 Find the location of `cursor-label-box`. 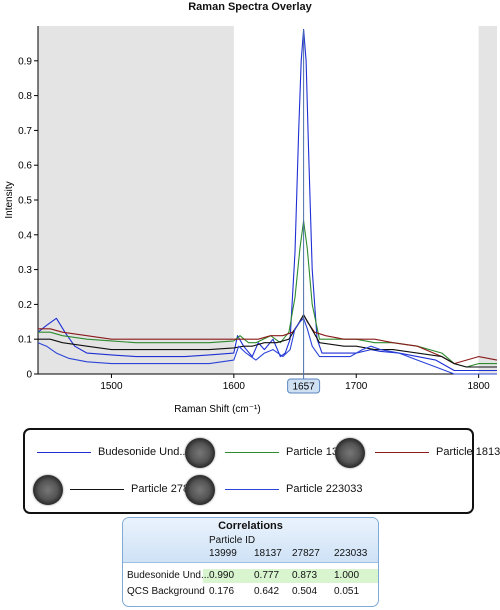

cursor-label-box is located at coordinates (304, 386).